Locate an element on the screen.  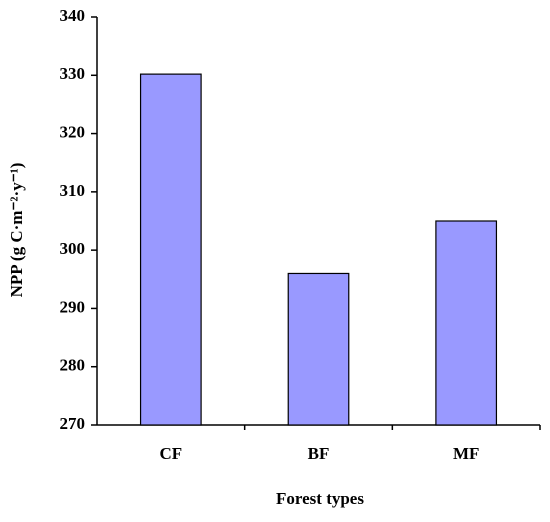
y-tick-label: 320 is located at coordinates (73, 131).